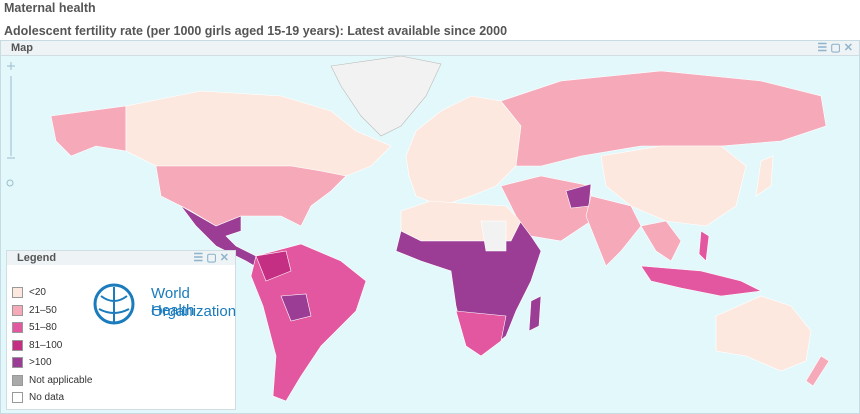 The width and height of the screenshot is (860, 414). I want to click on legend-item: 51–80, so click(34, 327).